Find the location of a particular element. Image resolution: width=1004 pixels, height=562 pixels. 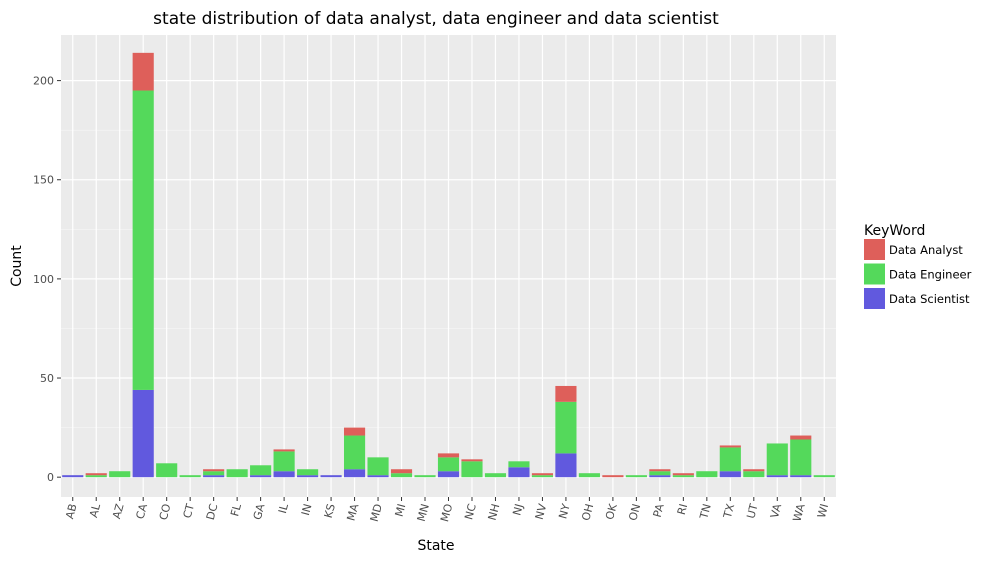

x-tick-label: OH is located at coordinates (587, 512).